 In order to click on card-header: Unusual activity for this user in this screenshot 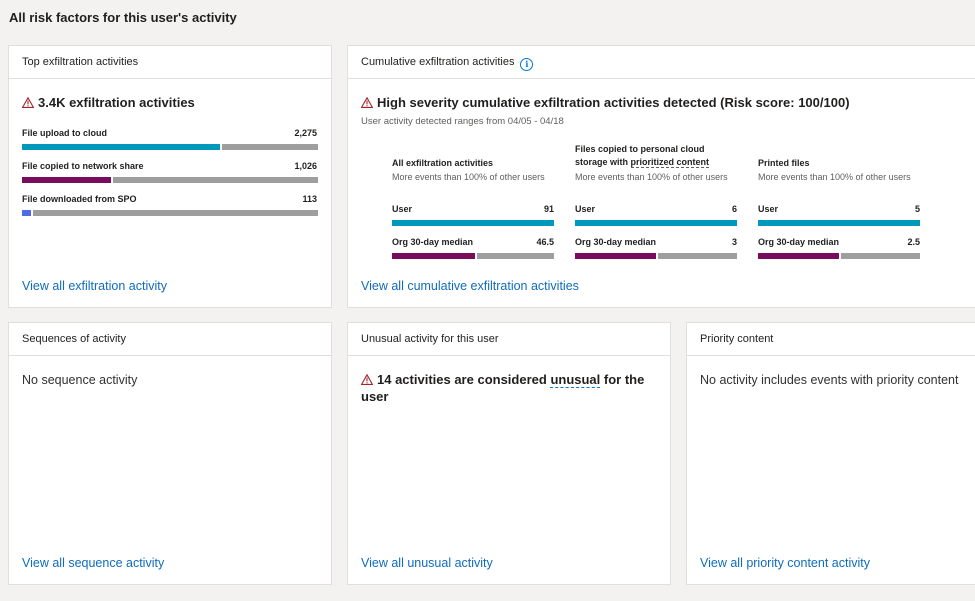, I will do `click(509, 339)`.